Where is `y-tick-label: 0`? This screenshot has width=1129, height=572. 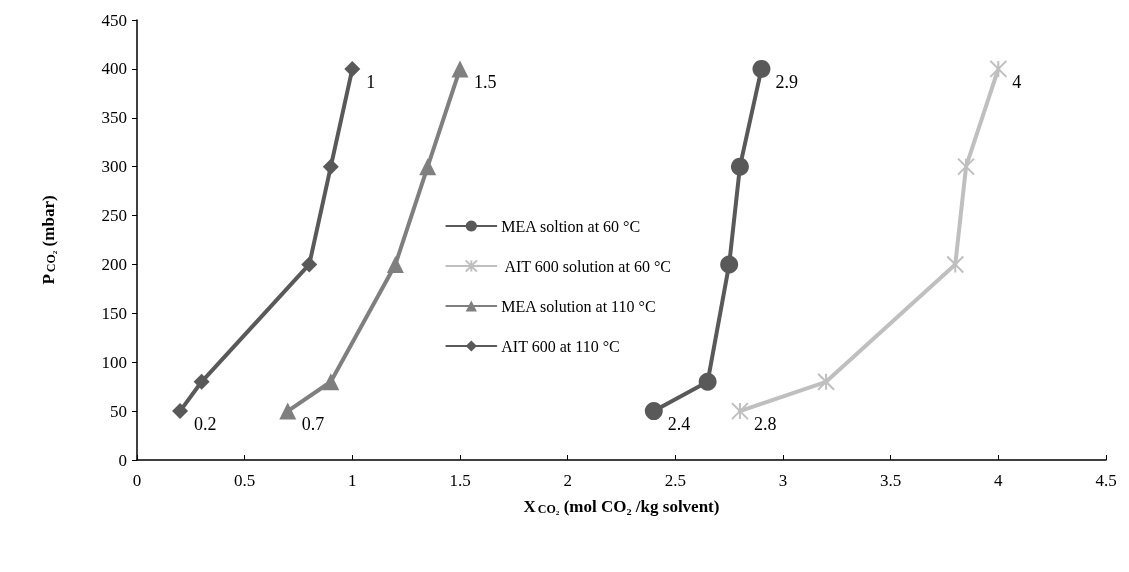 y-tick-label: 0 is located at coordinates (122, 460).